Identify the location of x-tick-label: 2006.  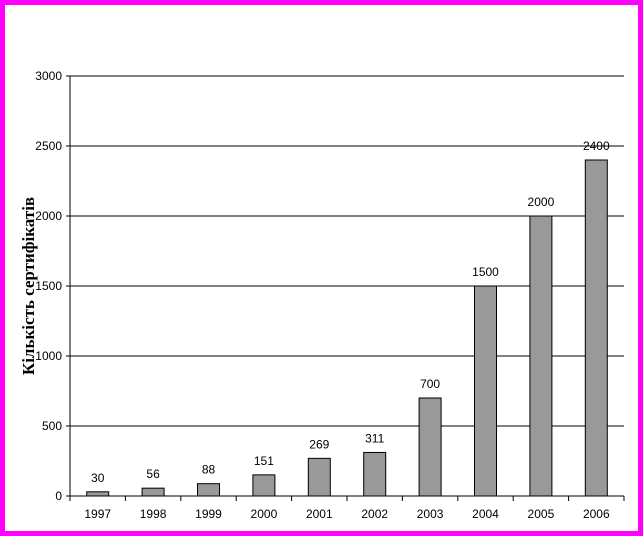
(596, 514).